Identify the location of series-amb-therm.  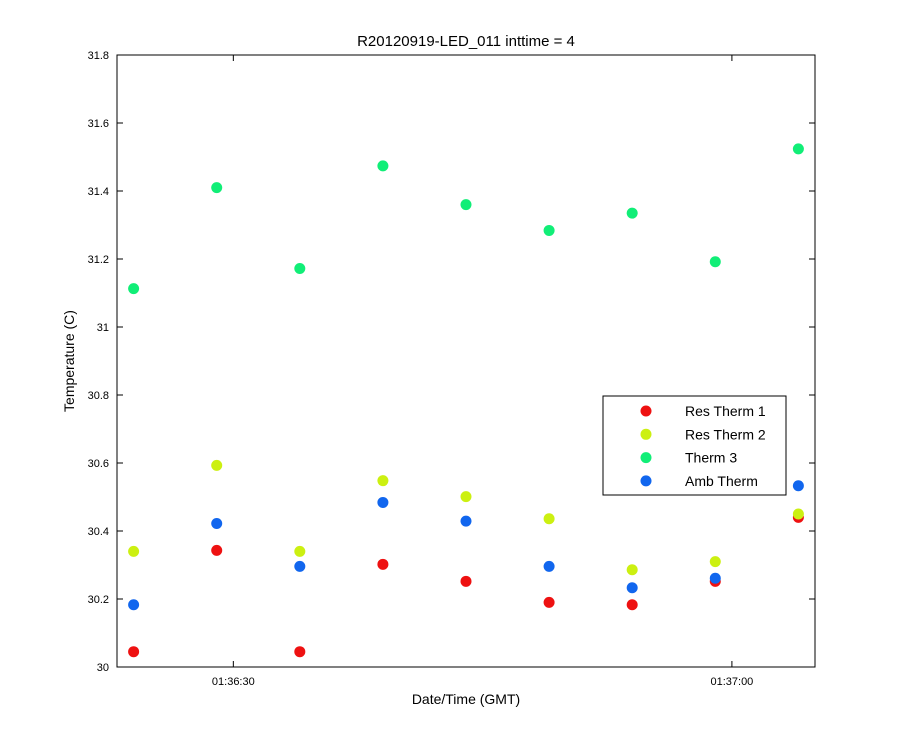
(466, 545).